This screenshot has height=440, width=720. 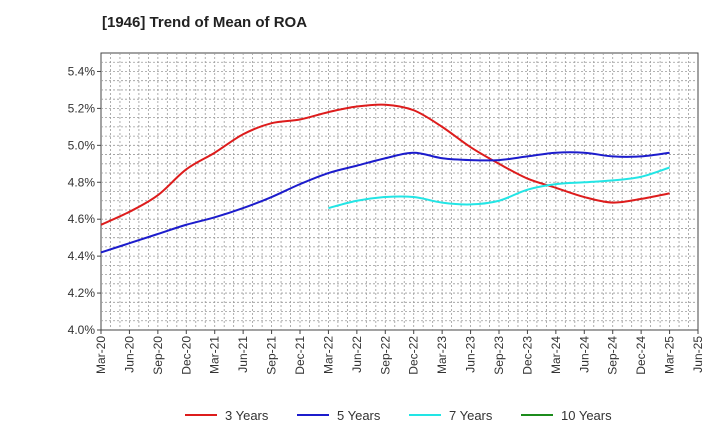 What do you see at coordinates (359, 415) in the screenshot?
I see `legend-label: 5 Years` at bounding box center [359, 415].